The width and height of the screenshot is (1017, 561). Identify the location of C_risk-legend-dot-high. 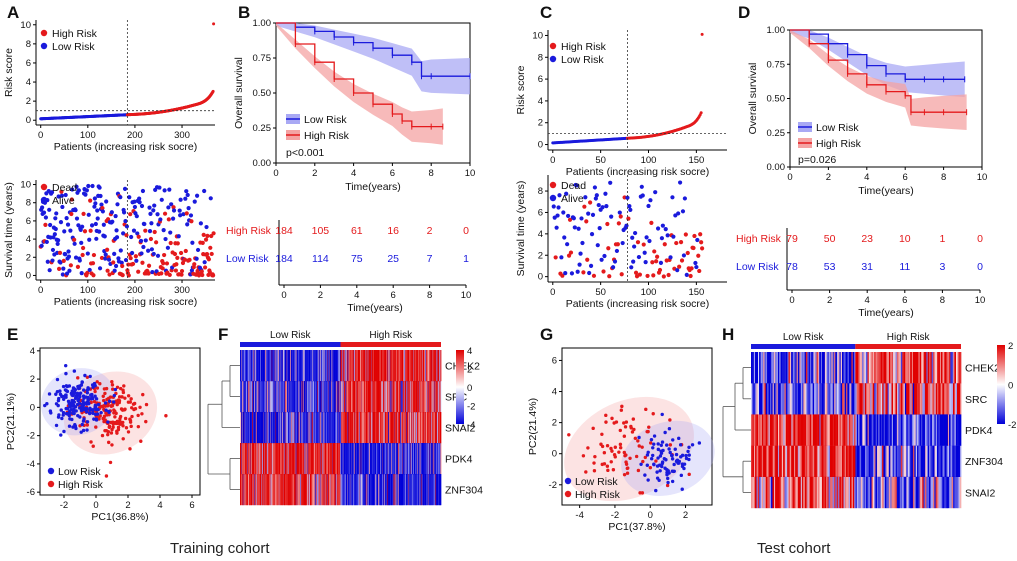
(553, 46).